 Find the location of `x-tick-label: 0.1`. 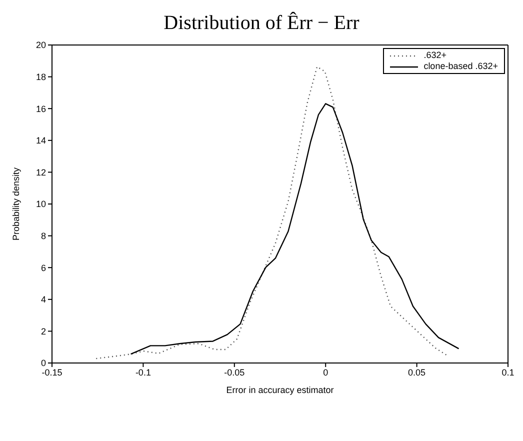

x-tick-label: 0.1 is located at coordinates (508, 372).